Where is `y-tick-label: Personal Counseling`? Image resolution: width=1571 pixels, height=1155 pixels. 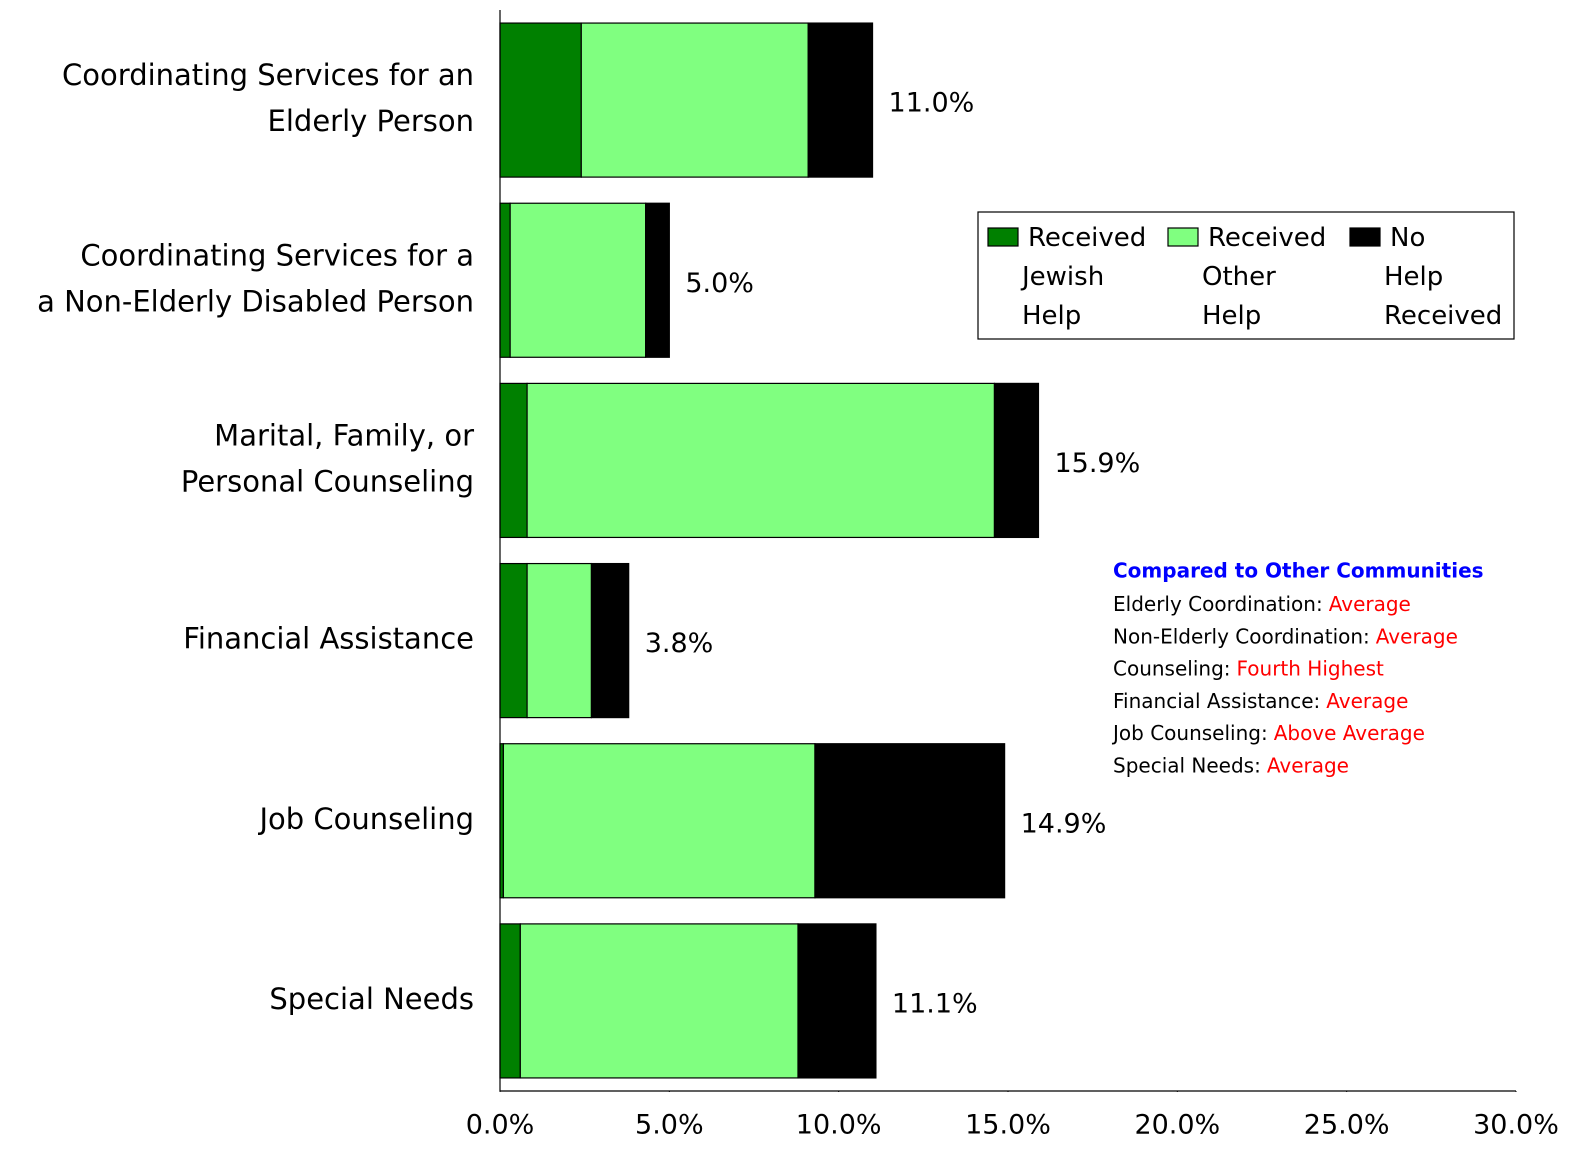 y-tick-label: Personal Counseling is located at coordinates (327, 481).